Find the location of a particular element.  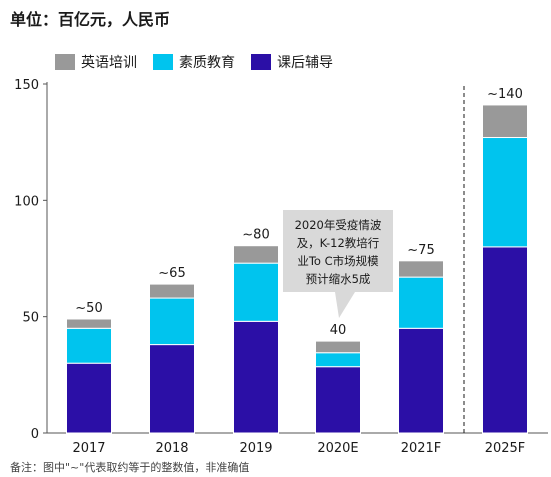

total-label-2018: ~65 is located at coordinates (171, 273).